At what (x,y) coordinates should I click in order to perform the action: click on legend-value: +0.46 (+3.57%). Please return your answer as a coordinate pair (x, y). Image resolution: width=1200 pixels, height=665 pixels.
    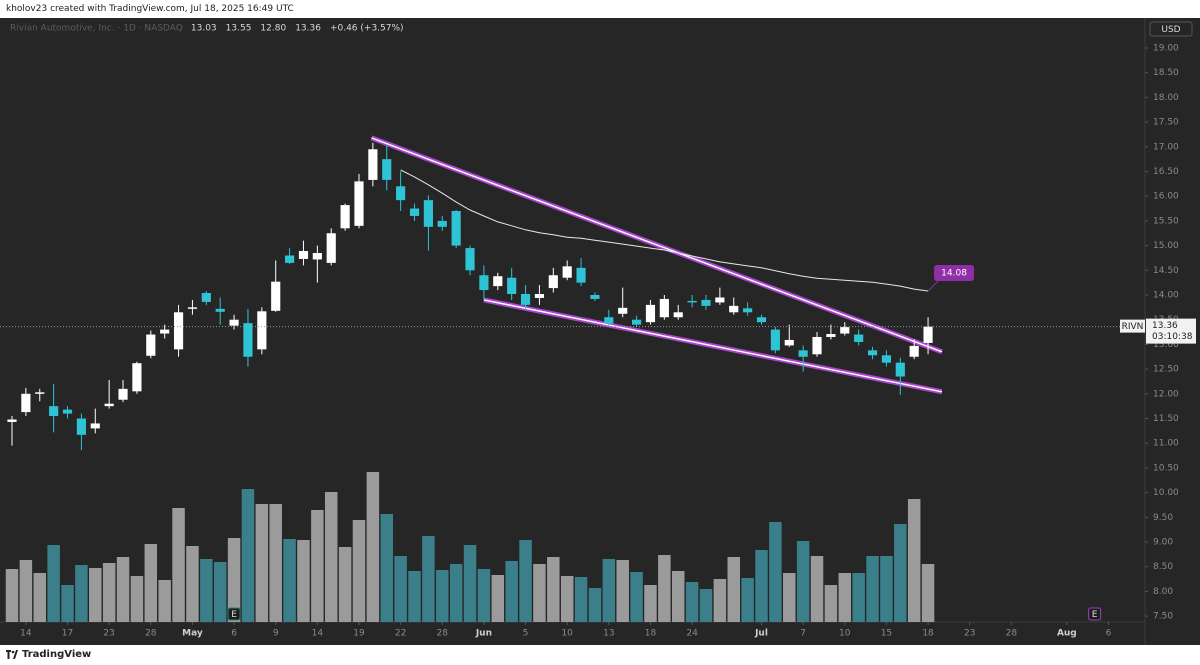
    Looking at the image, I should click on (367, 29).